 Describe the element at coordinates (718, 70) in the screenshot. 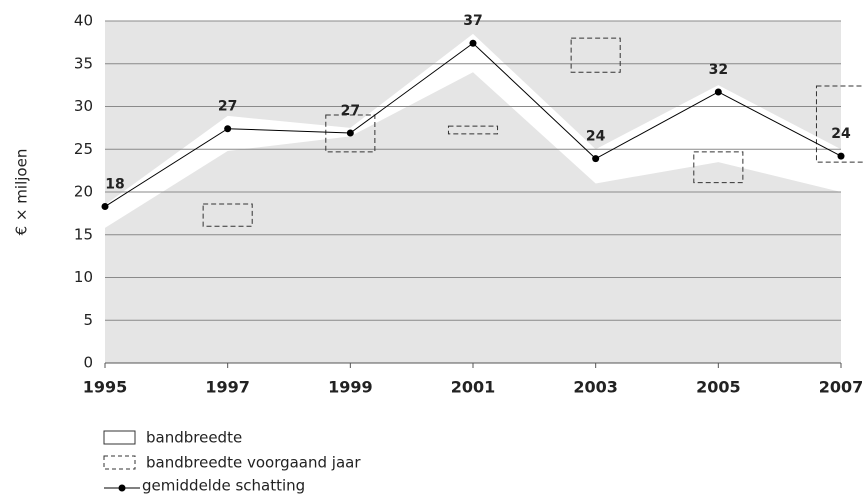

I see `value-label: 32` at that location.